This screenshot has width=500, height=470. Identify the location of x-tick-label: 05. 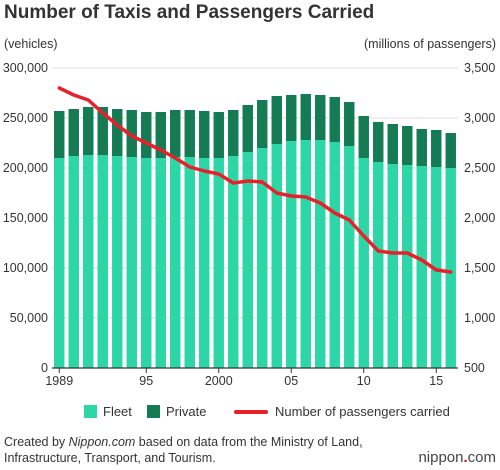
(291, 381).